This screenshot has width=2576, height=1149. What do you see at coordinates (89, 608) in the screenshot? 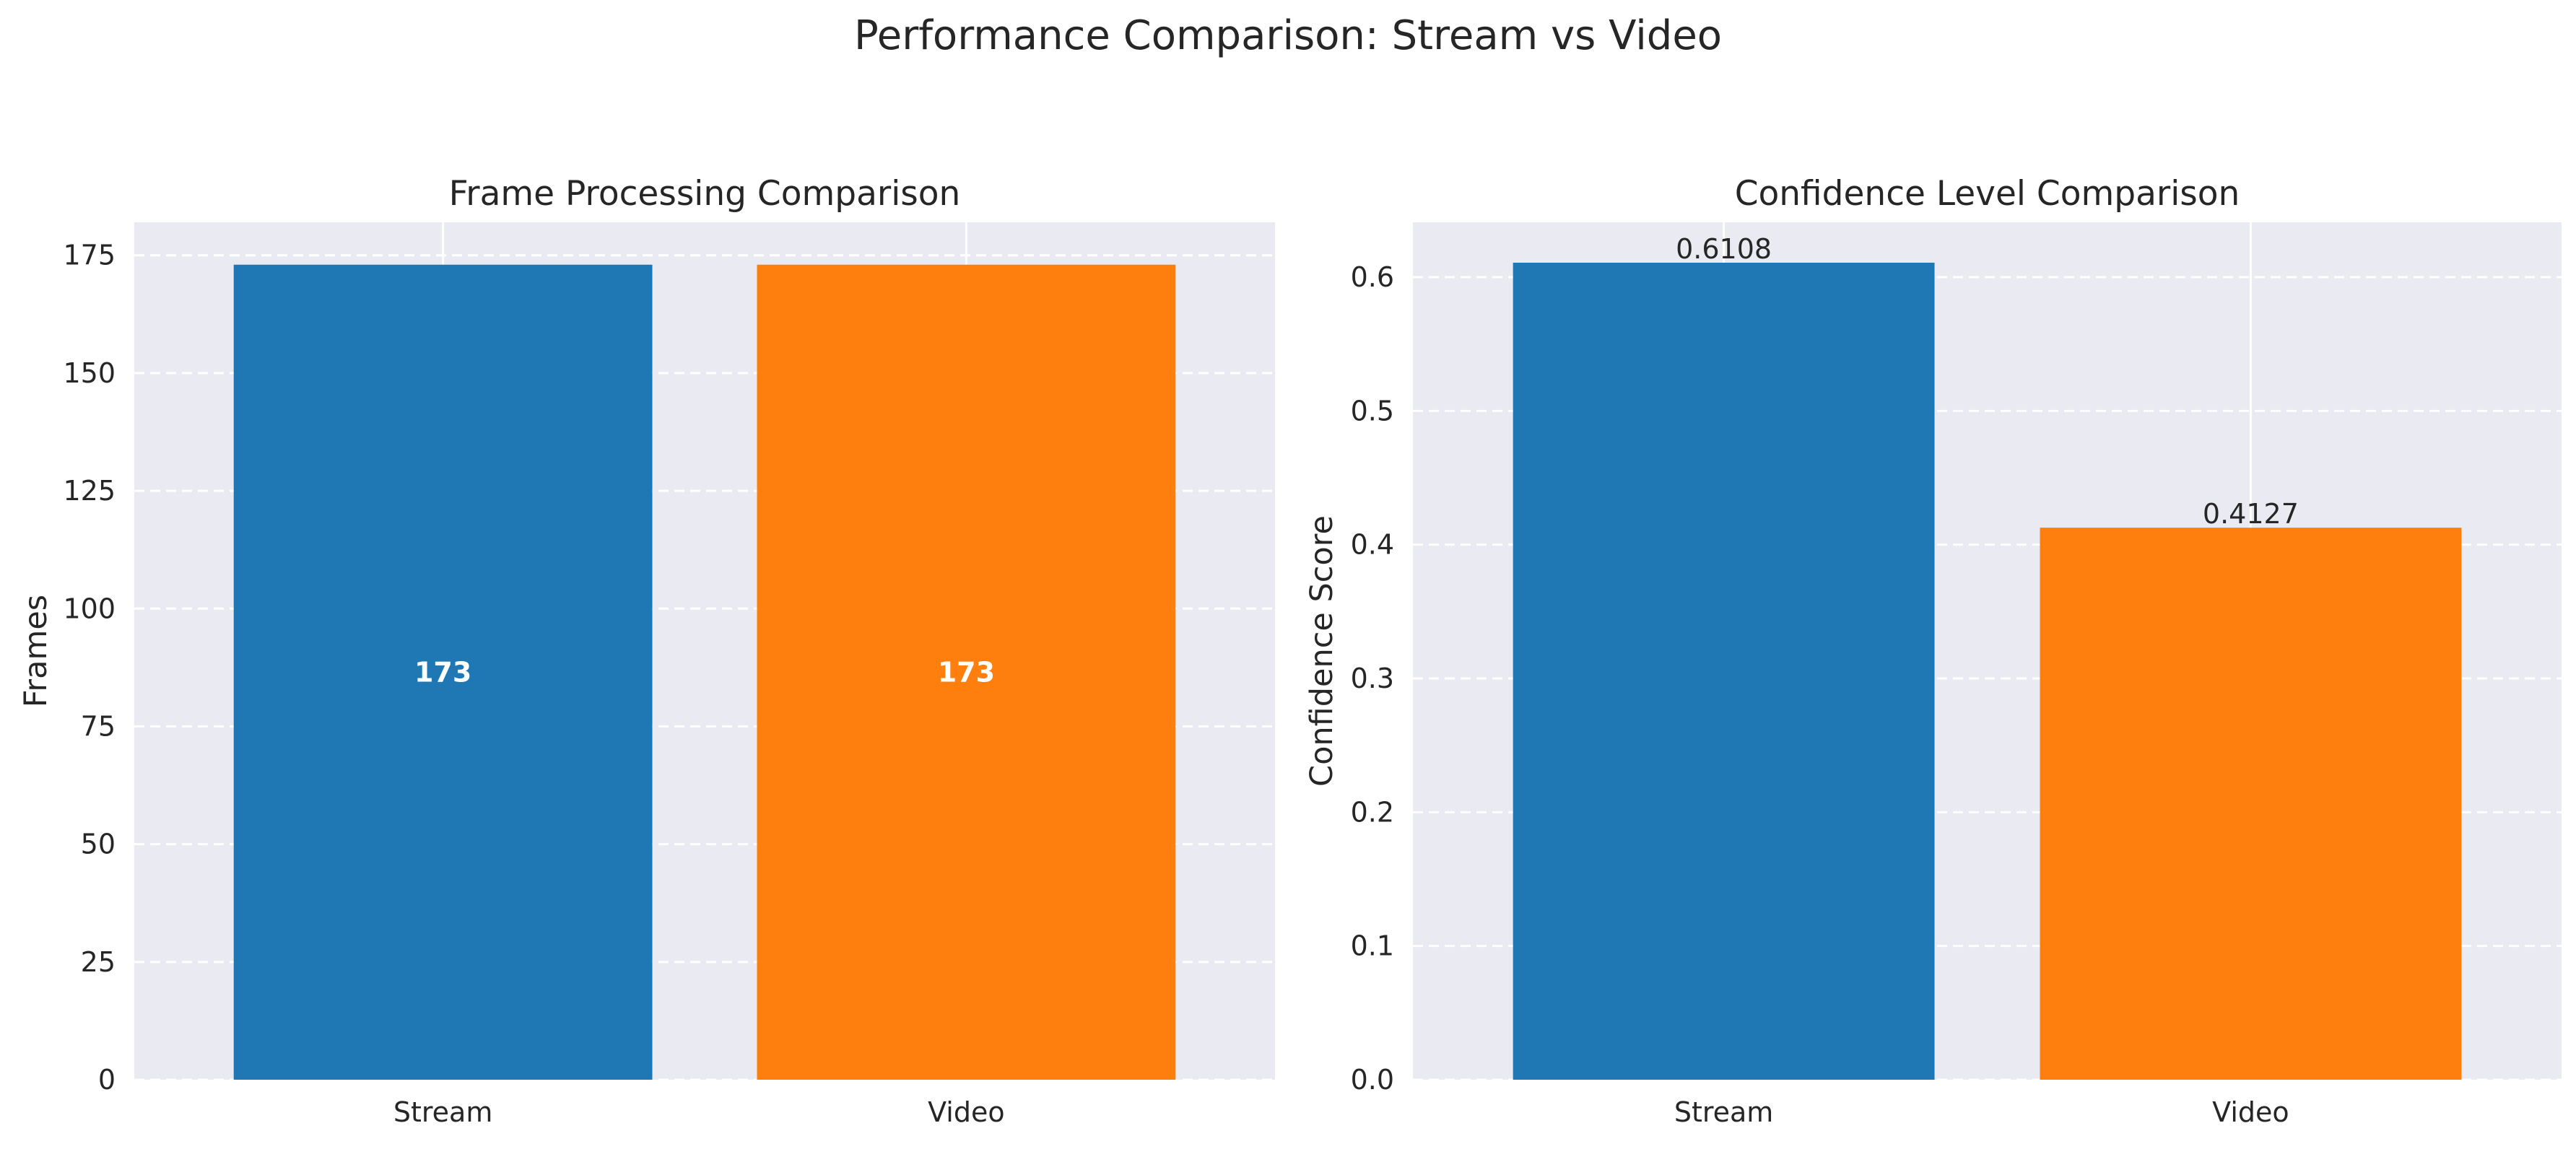
I see `y-tick-label: 100` at bounding box center [89, 608].